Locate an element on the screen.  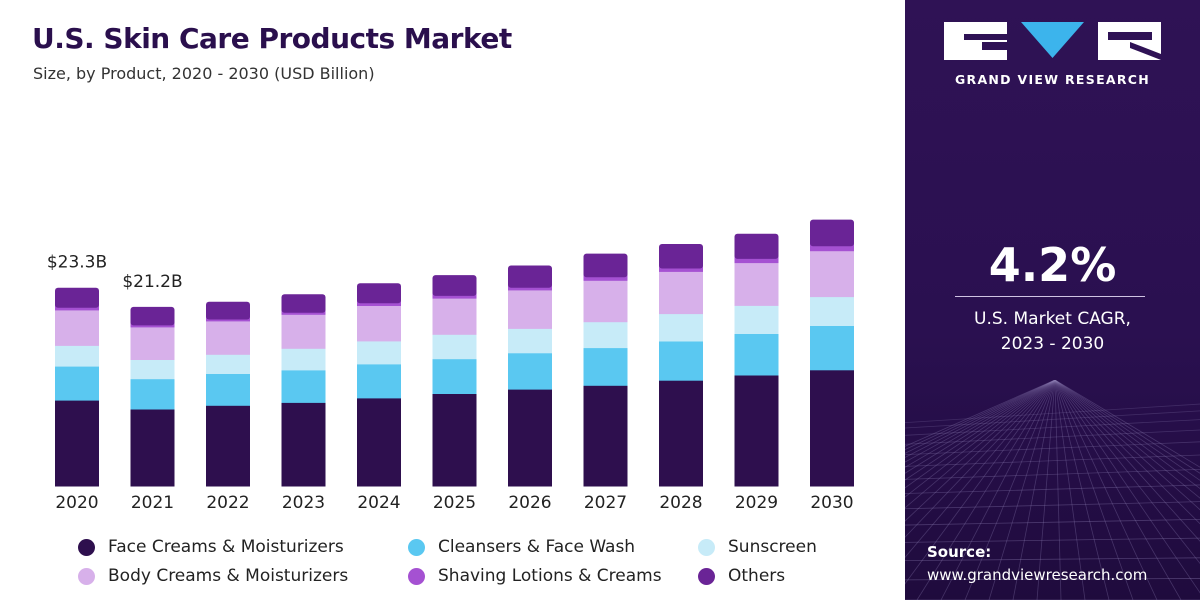
cagr-label-line-1: U.S. Market CAGR, is located at coordinates (1052, 319).